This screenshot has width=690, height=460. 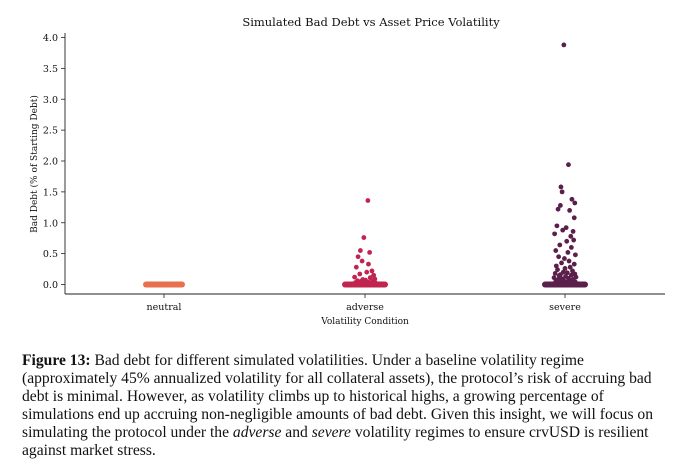 What do you see at coordinates (50, 69) in the screenshot?
I see `y-tick-label: 3.5` at bounding box center [50, 69].